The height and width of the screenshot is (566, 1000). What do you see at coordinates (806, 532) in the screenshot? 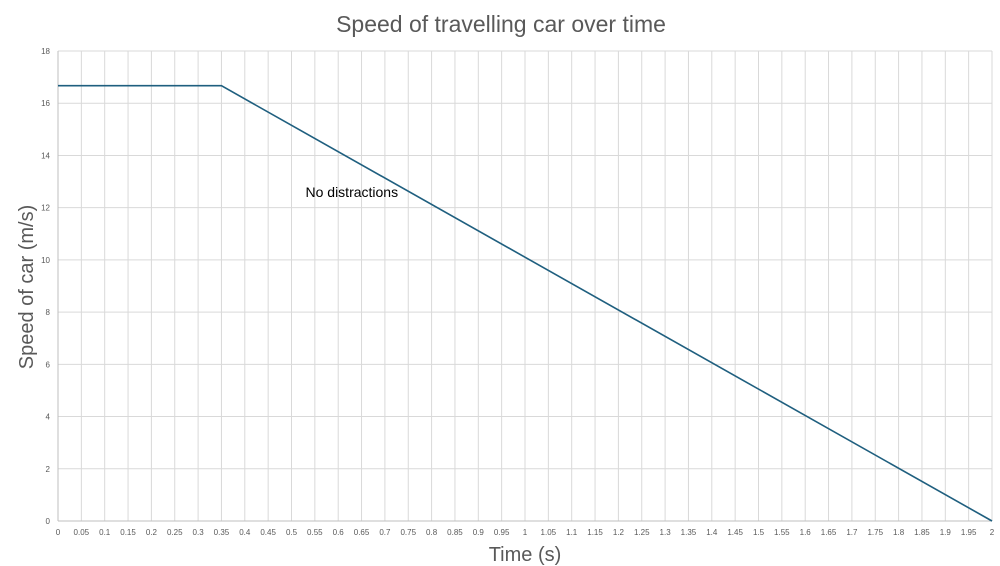
I see `x-tick-label: 1.6` at bounding box center [806, 532].